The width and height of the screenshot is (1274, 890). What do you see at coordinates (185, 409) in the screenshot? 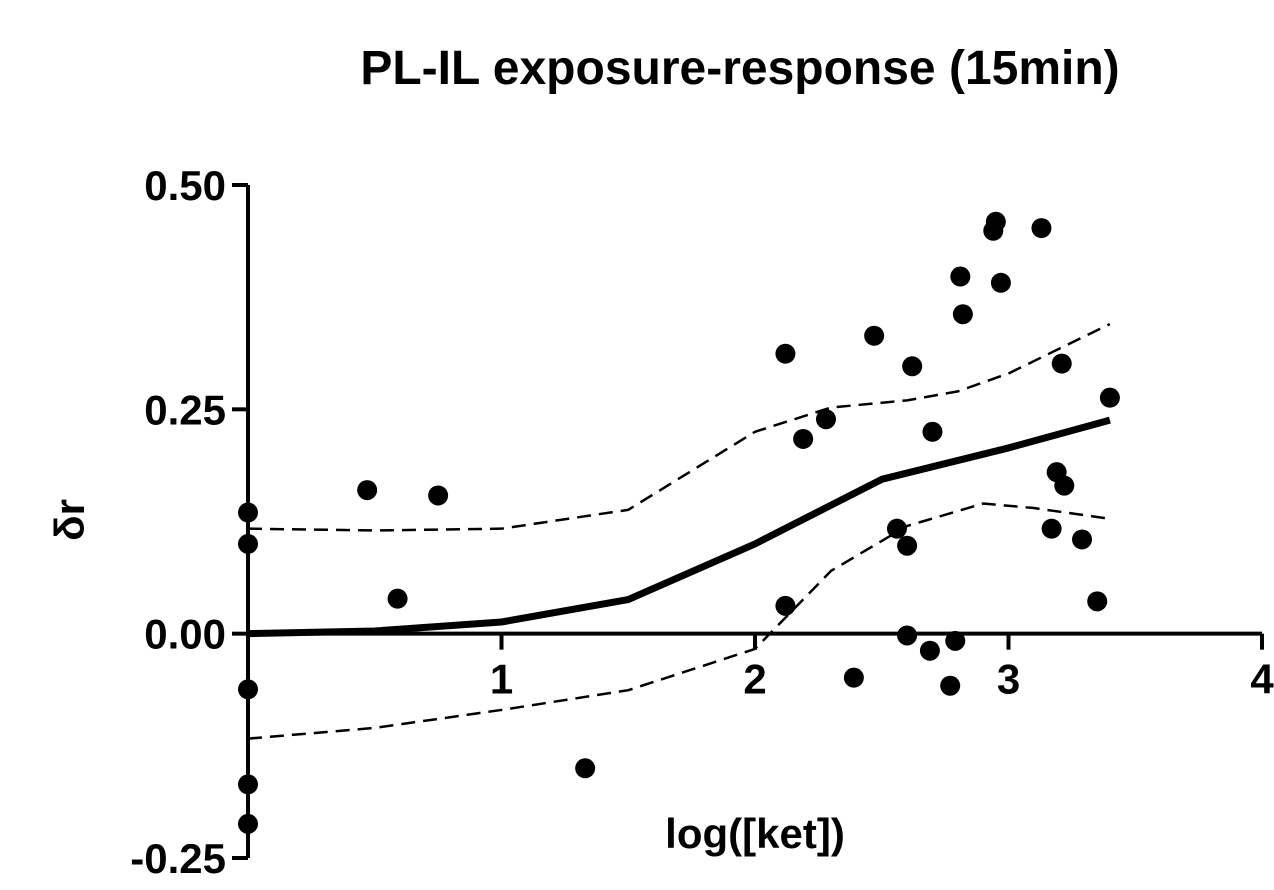
I see `y-tick-label: 0.25` at bounding box center [185, 409].